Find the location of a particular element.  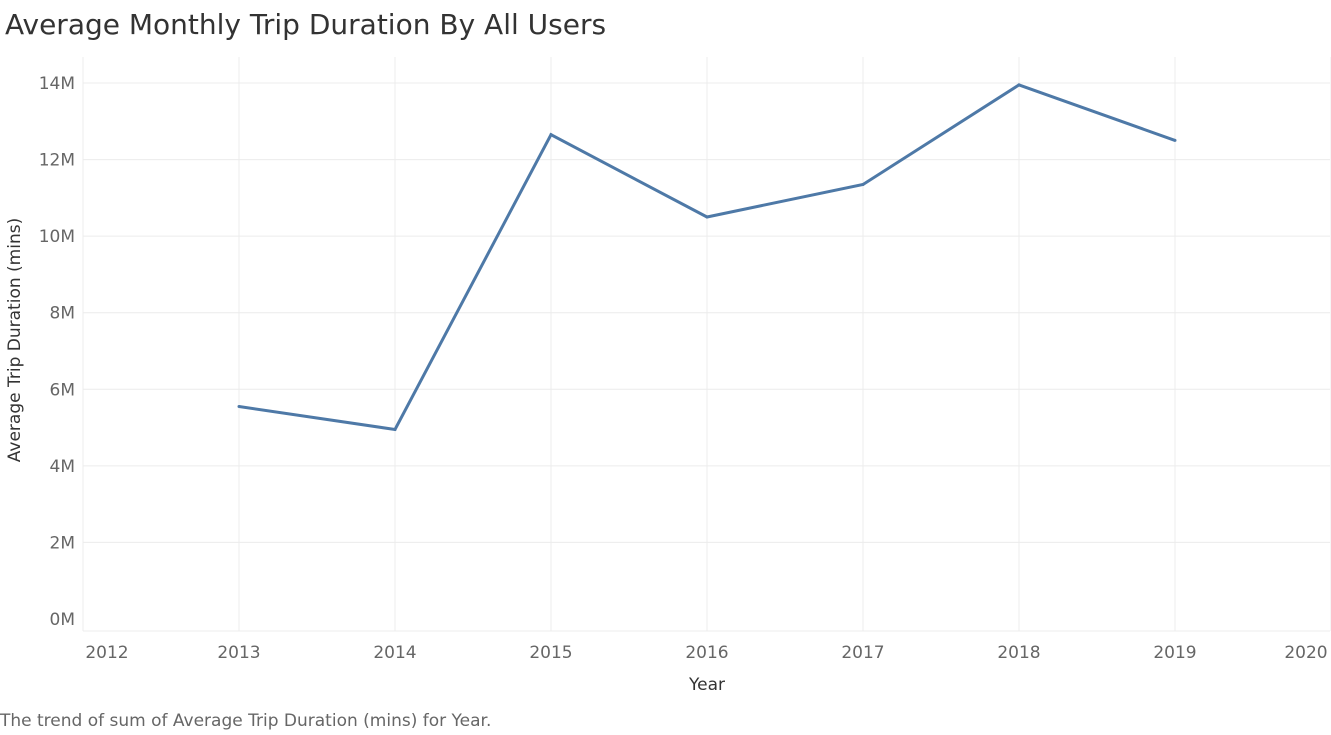

y-tick-label: 14M is located at coordinates (57, 84).